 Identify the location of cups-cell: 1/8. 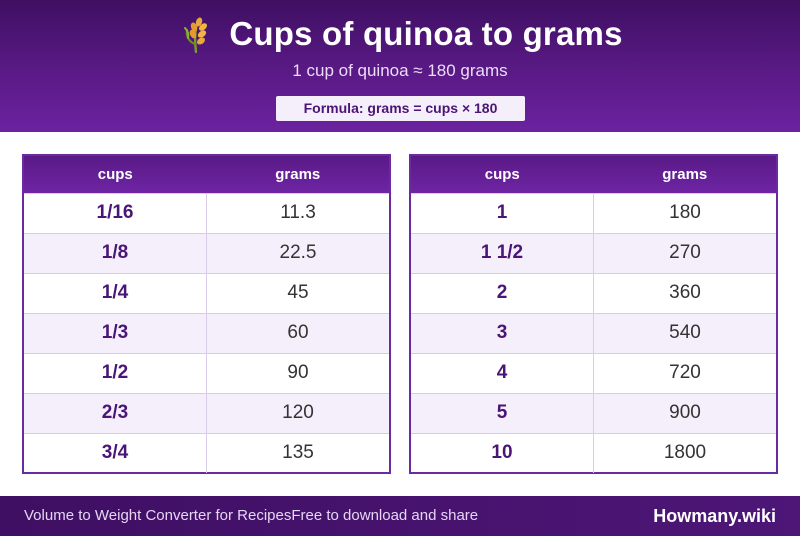
(115, 252).